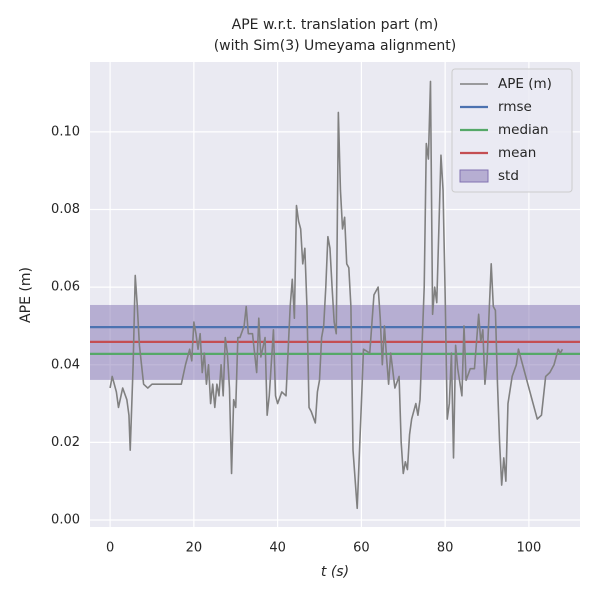 The image size is (600, 600). Describe the element at coordinates (335, 25) in the screenshot. I see `chart-title: APE w.r.t. translation part (m)` at that location.